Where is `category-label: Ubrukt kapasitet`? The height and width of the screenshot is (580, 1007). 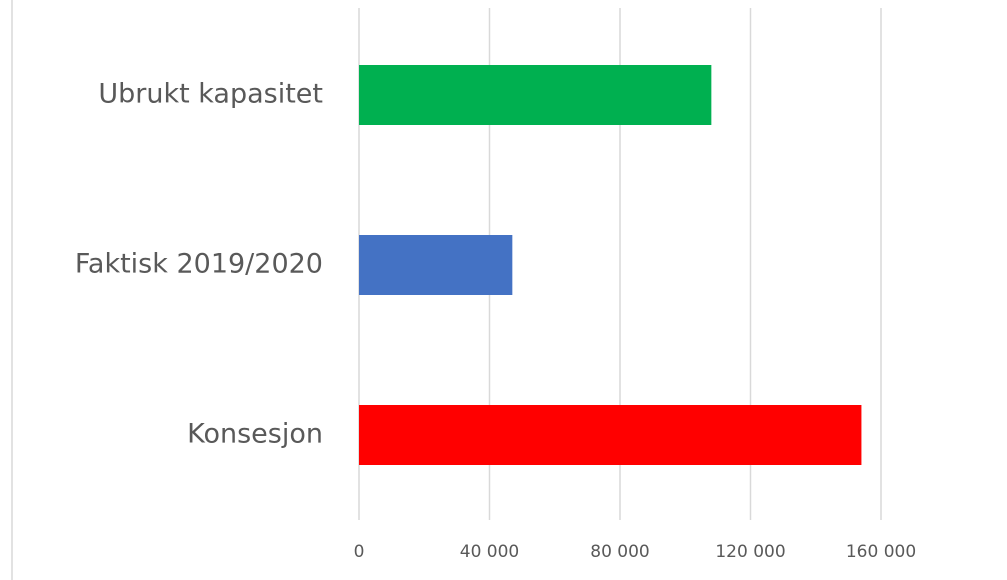
category-label: Ubrukt kapasitet is located at coordinates (210, 94).